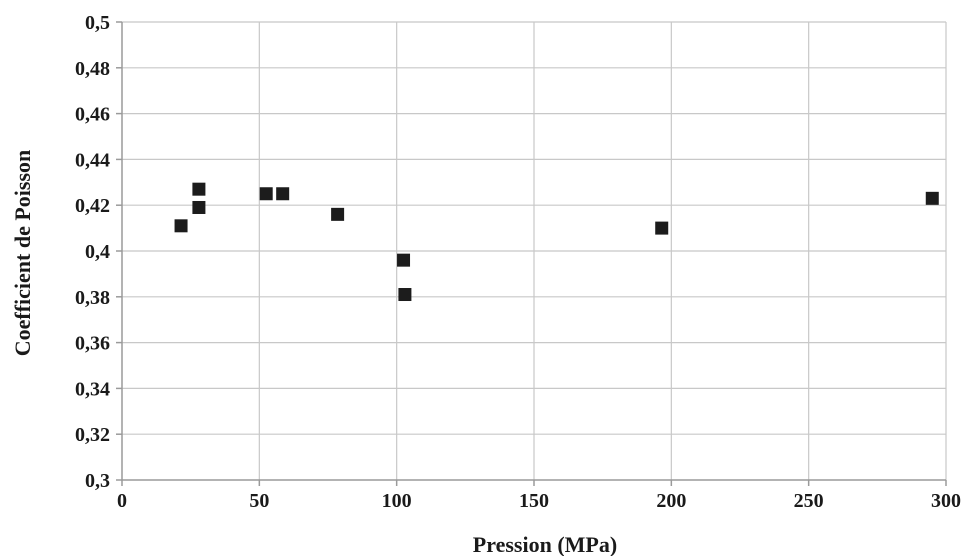 This screenshot has height=556, width=971. What do you see at coordinates (92, 115) in the screenshot?
I see `y-tick-label: 0,46` at bounding box center [92, 115].